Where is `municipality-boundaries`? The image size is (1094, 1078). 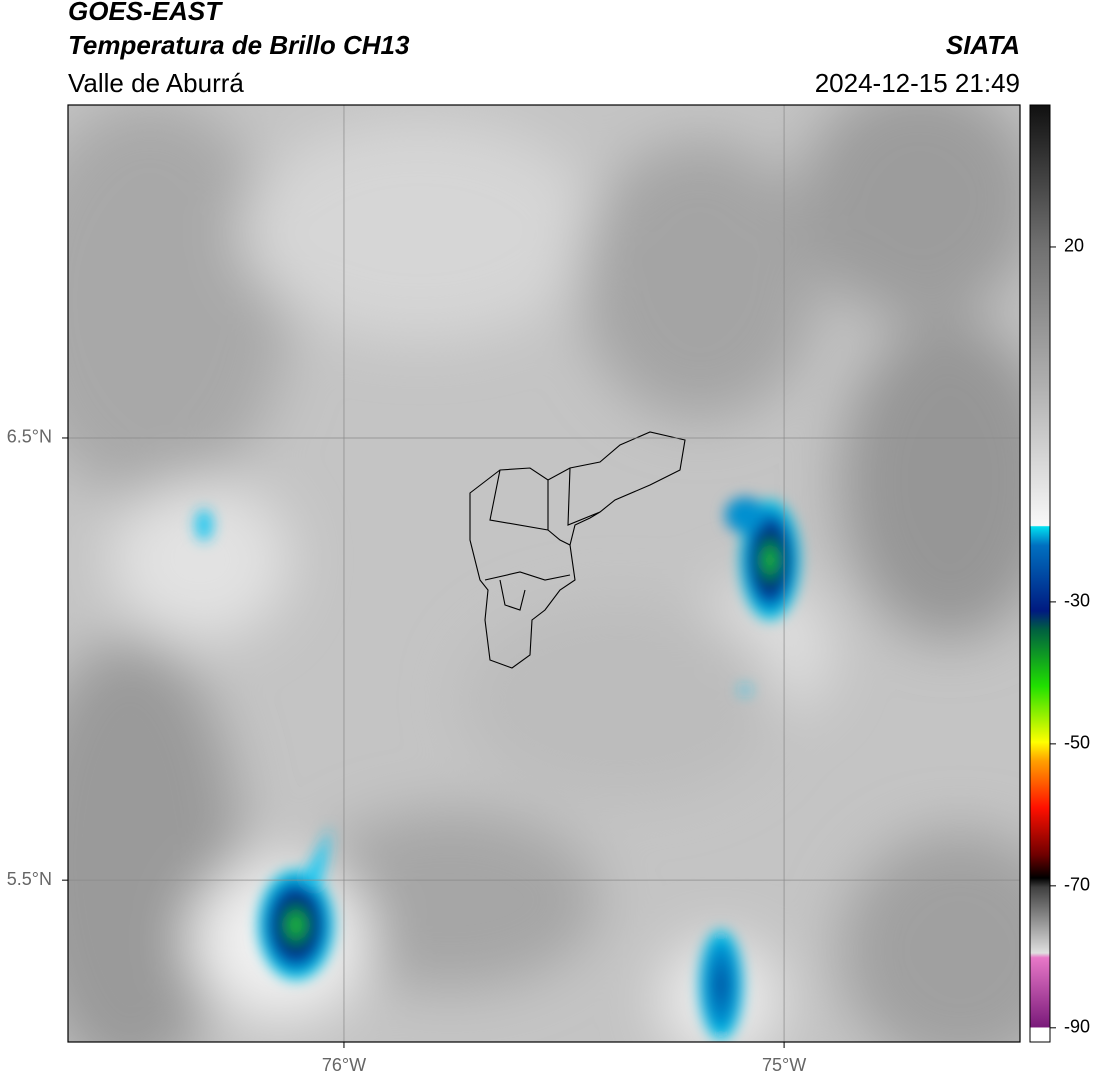
municipality-boundaries is located at coordinates (577, 550).